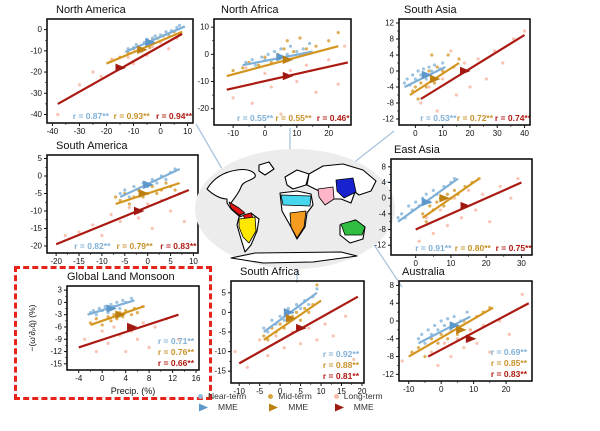  What do you see at coordinates (473, 248) in the screenshot?
I see `svg-text: r = 0.80**` at bounding box center [473, 248].